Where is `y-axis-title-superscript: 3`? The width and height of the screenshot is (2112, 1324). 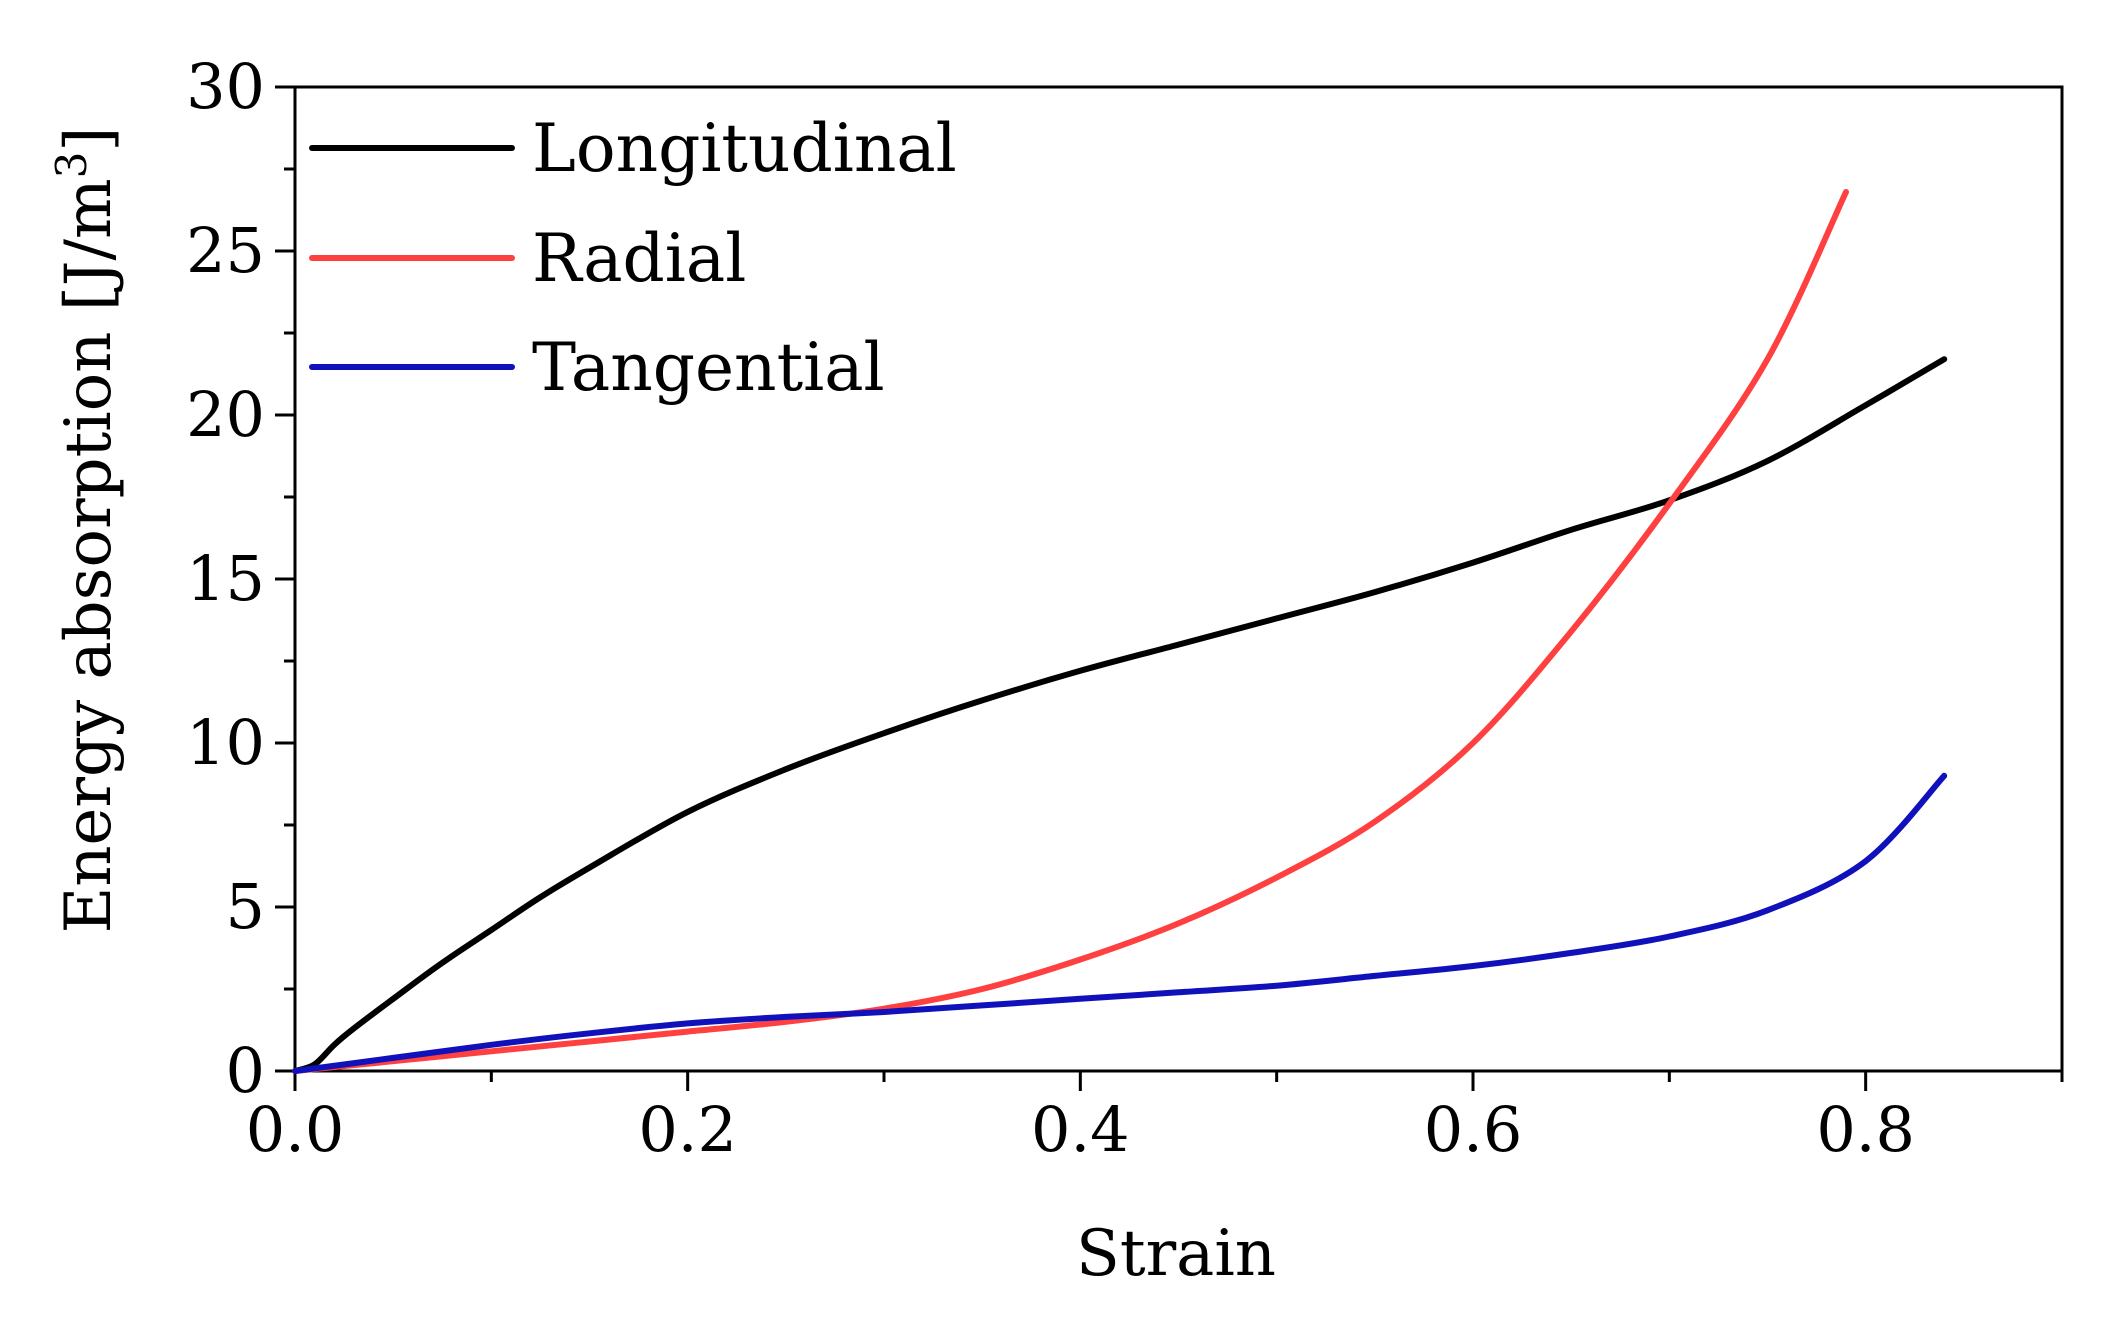 y-axis-title-superscript: 3 is located at coordinates (71, 165).